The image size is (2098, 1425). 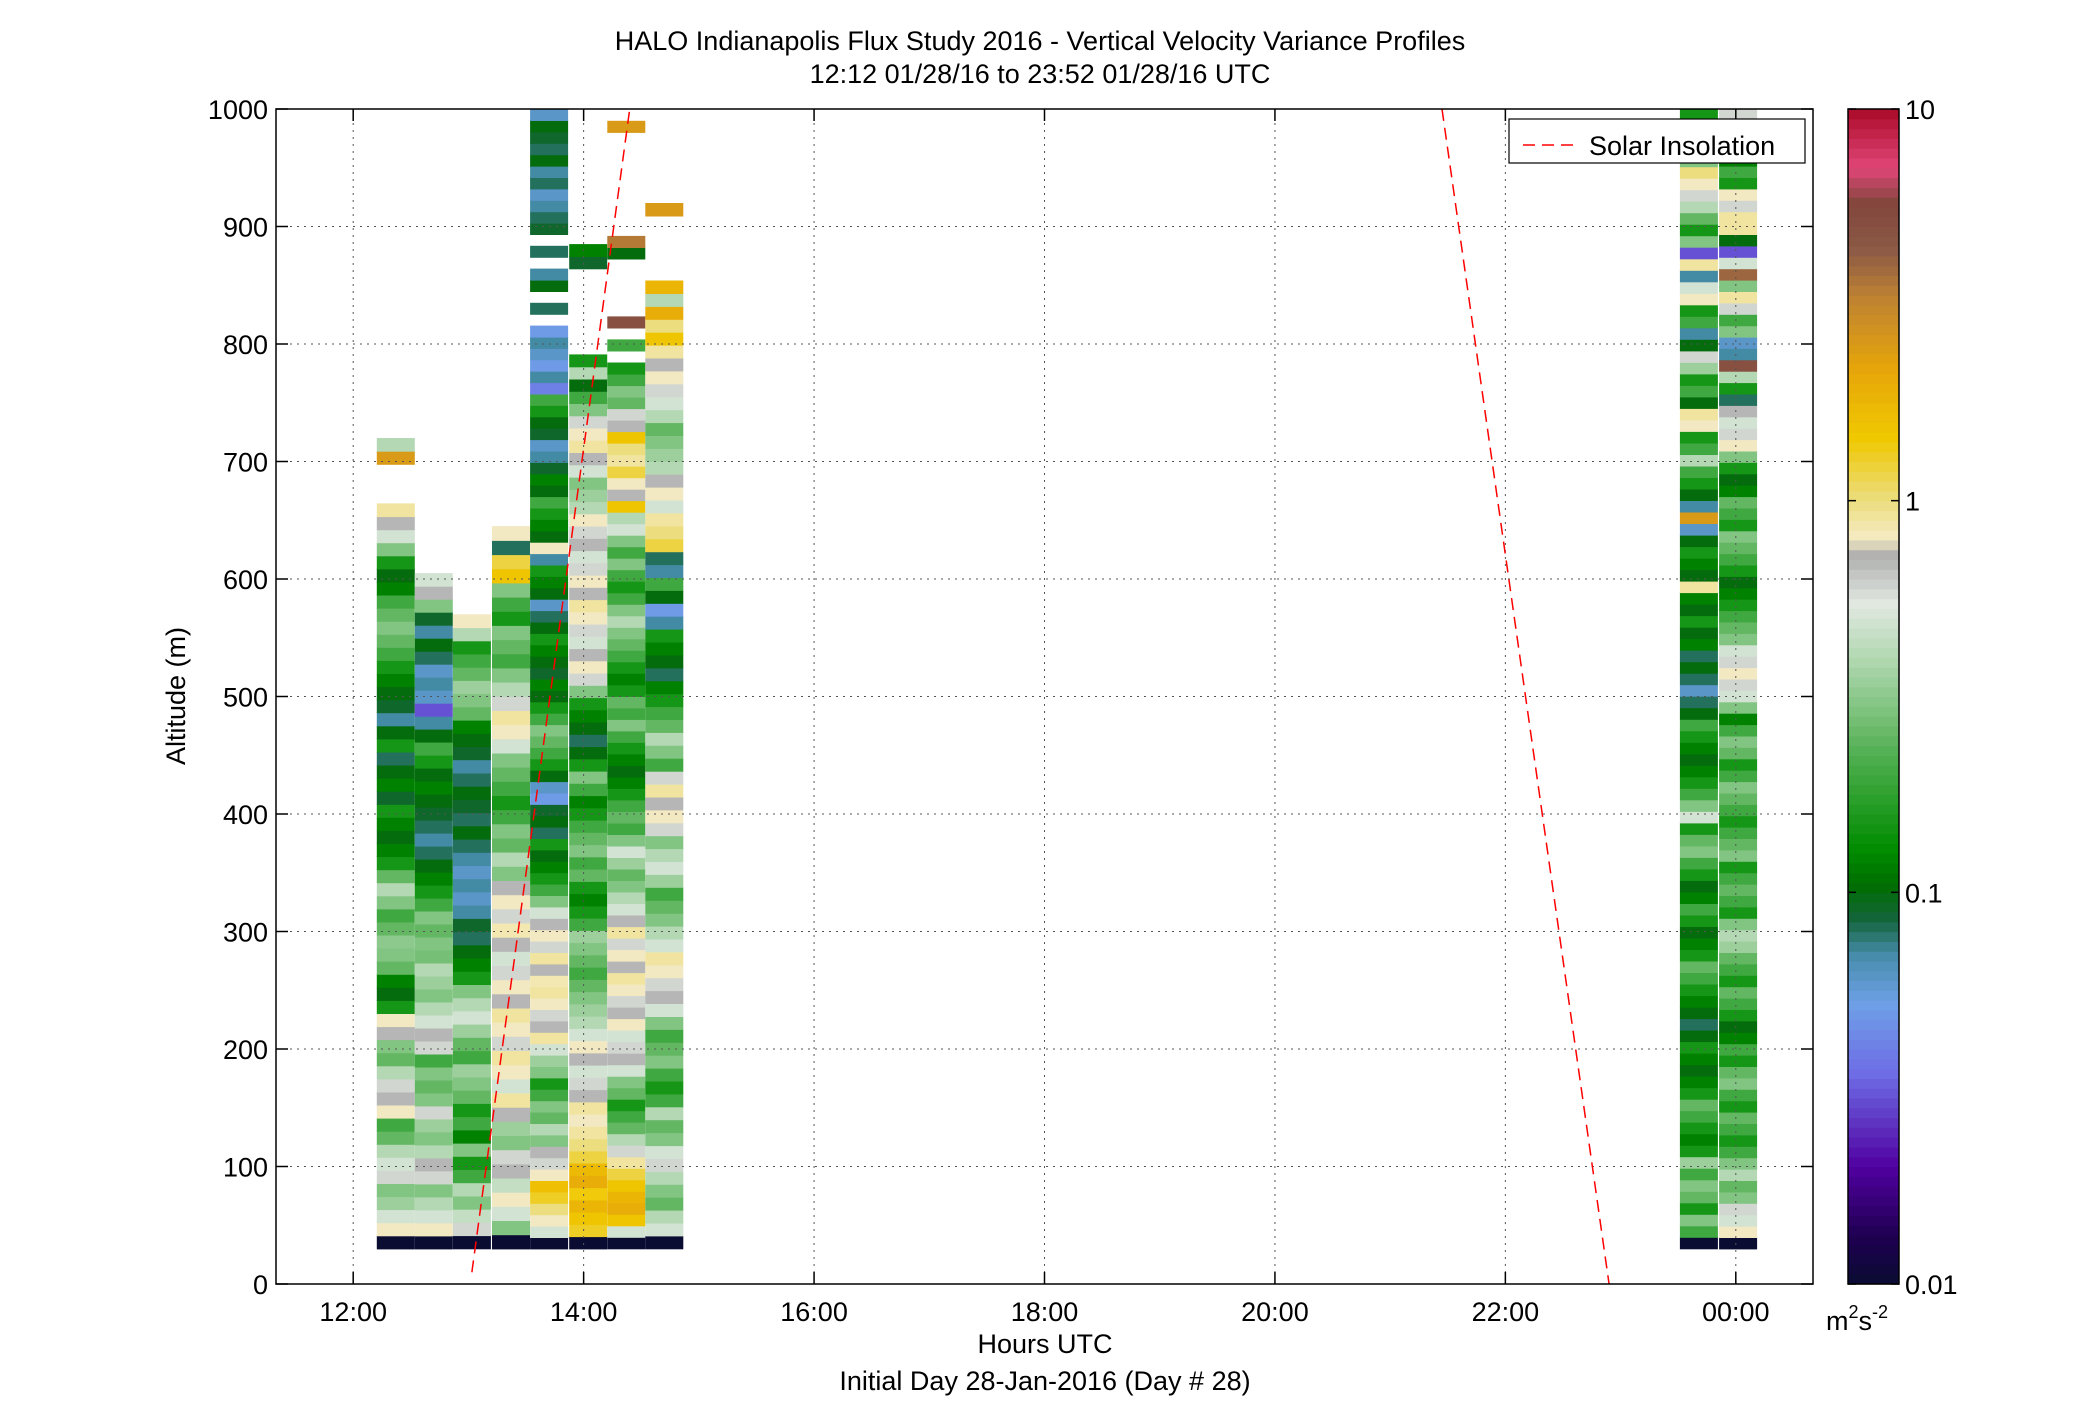 What do you see at coordinates (1045, 1312) in the screenshot?
I see `x-tick-label: 18:00` at bounding box center [1045, 1312].